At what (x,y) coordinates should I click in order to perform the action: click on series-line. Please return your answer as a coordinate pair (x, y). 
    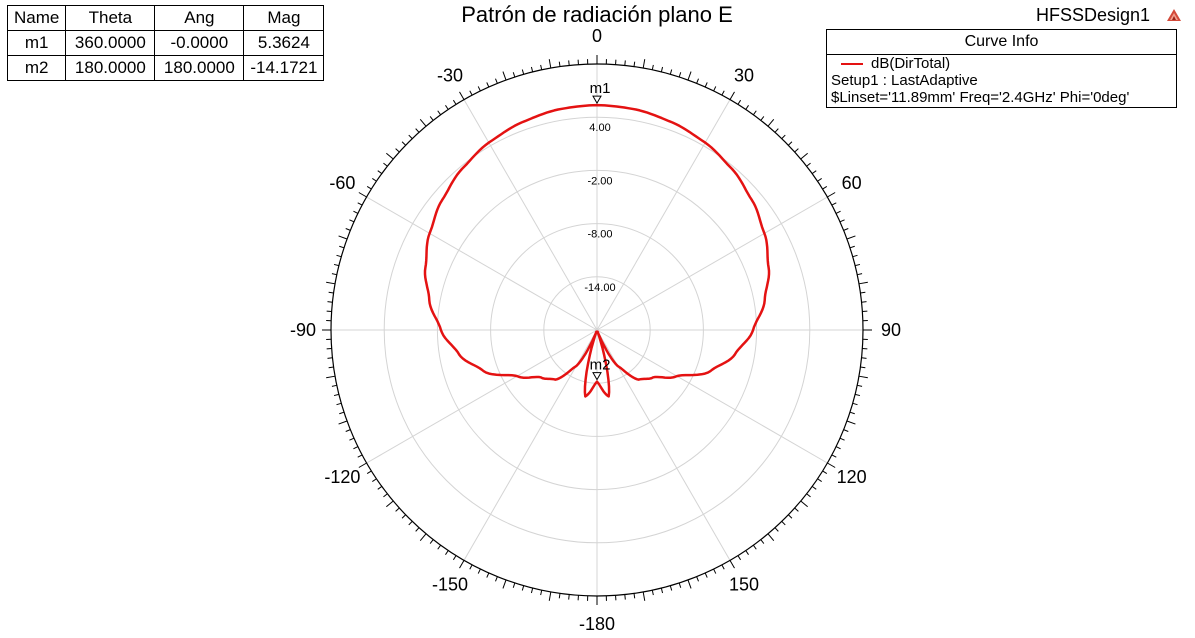
    Looking at the image, I should click on (597, 250).